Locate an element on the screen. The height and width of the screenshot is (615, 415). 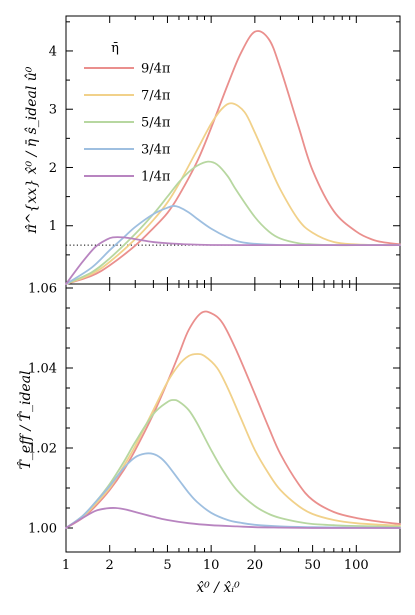
legend-title: η̄ is located at coordinates (115, 48).